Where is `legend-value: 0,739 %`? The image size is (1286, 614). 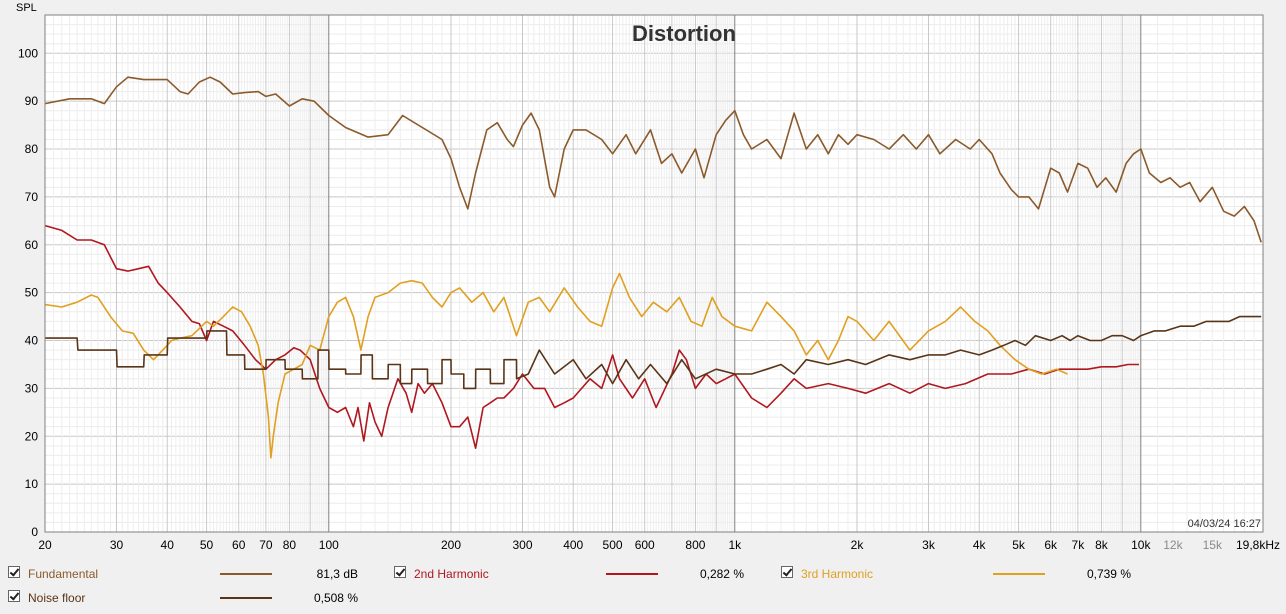
legend-value: 0,739 % is located at coordinates (1108, 574).